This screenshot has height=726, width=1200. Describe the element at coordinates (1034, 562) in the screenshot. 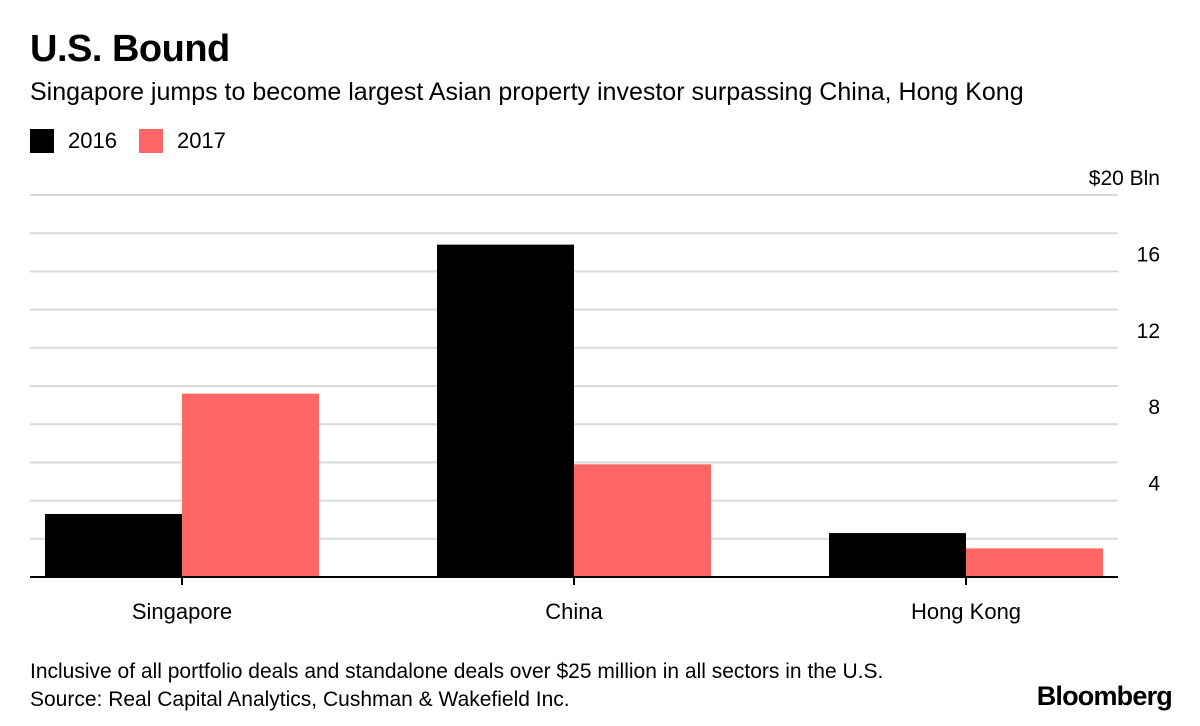

I see `bar-2017-hong-kong` at that location.